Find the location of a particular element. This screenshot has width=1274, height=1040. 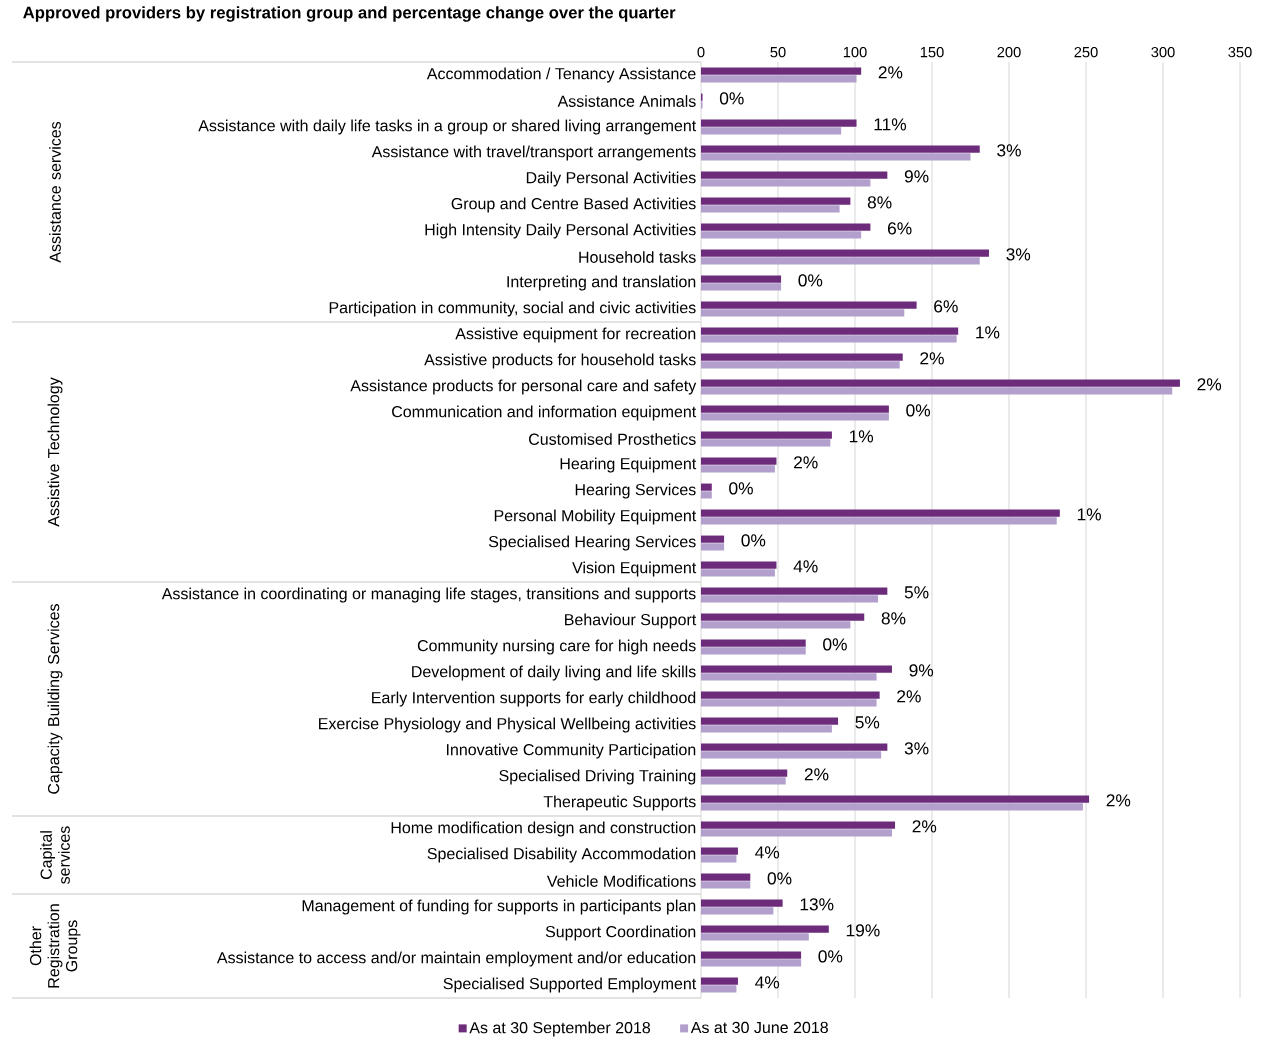

x-tick-label: 200 is located at coordinates (1009, 52).